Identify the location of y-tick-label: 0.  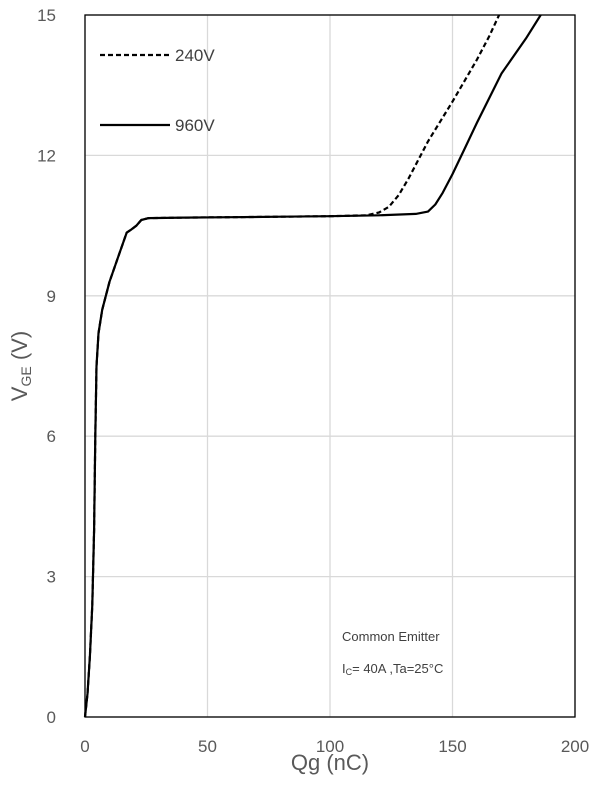
(51, 717).